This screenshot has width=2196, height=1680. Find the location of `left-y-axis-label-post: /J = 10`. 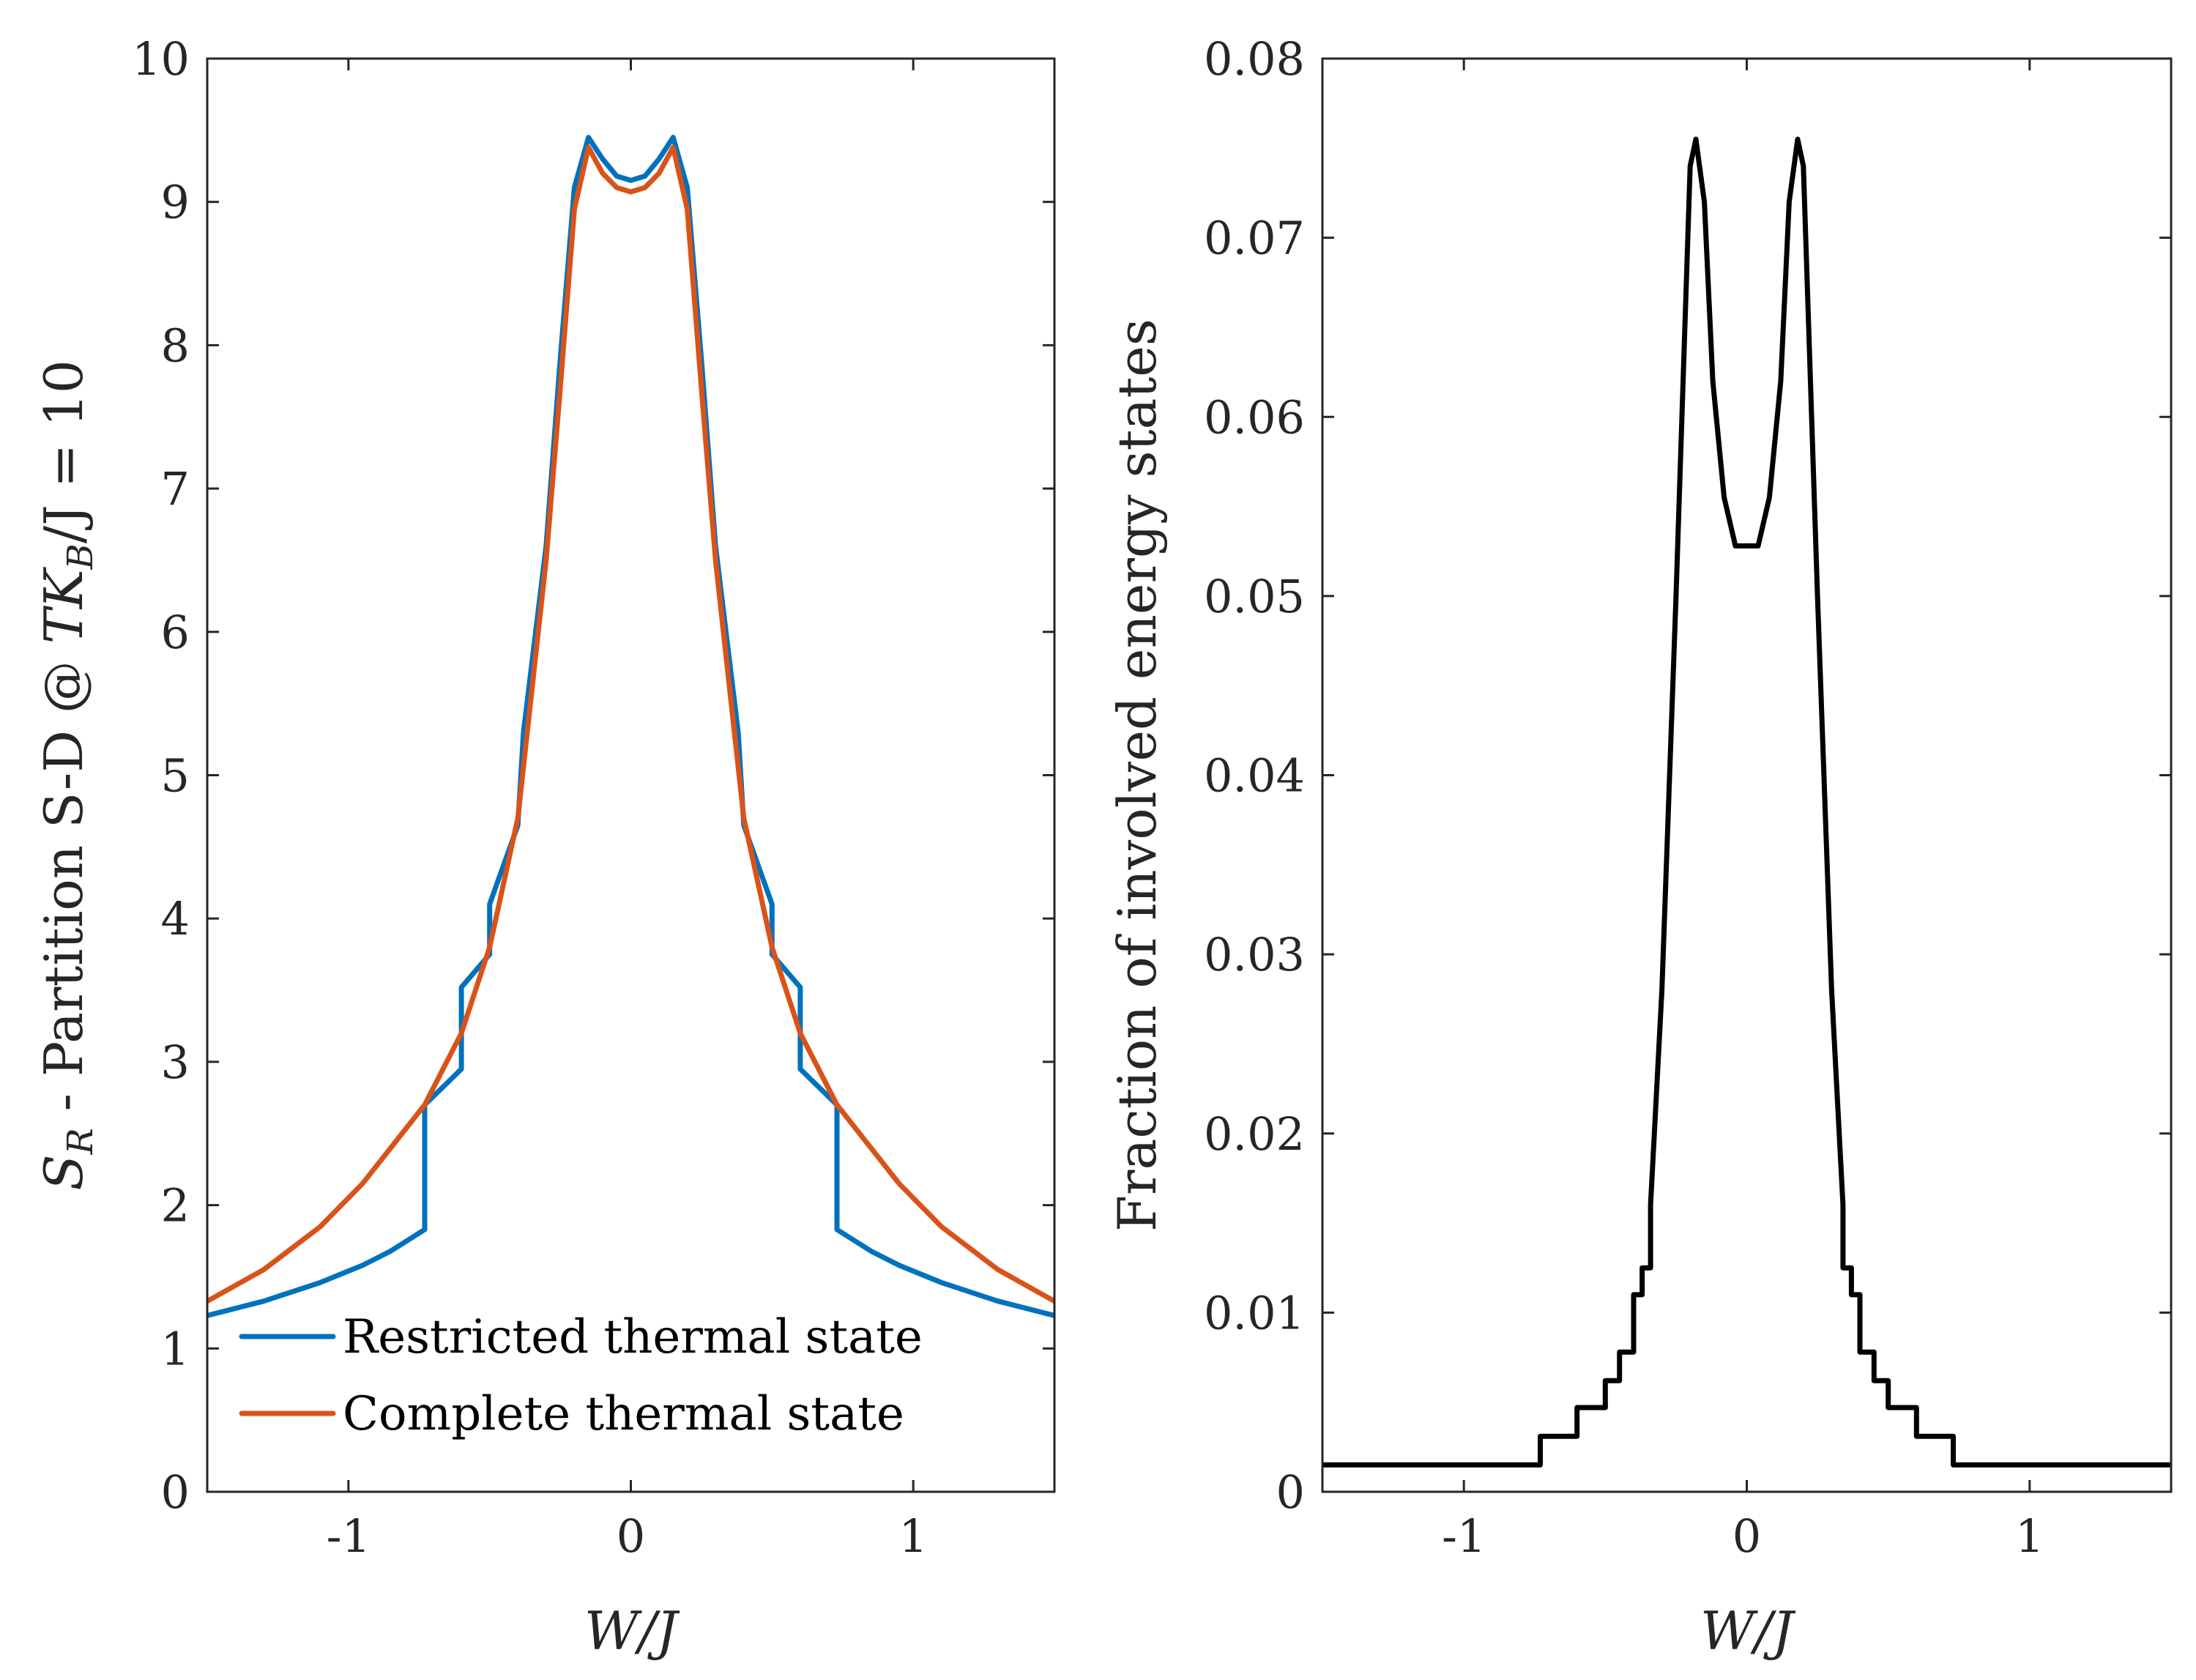

left-y-axis-label-post: /J = 10 is located at coordinates (64, 452).